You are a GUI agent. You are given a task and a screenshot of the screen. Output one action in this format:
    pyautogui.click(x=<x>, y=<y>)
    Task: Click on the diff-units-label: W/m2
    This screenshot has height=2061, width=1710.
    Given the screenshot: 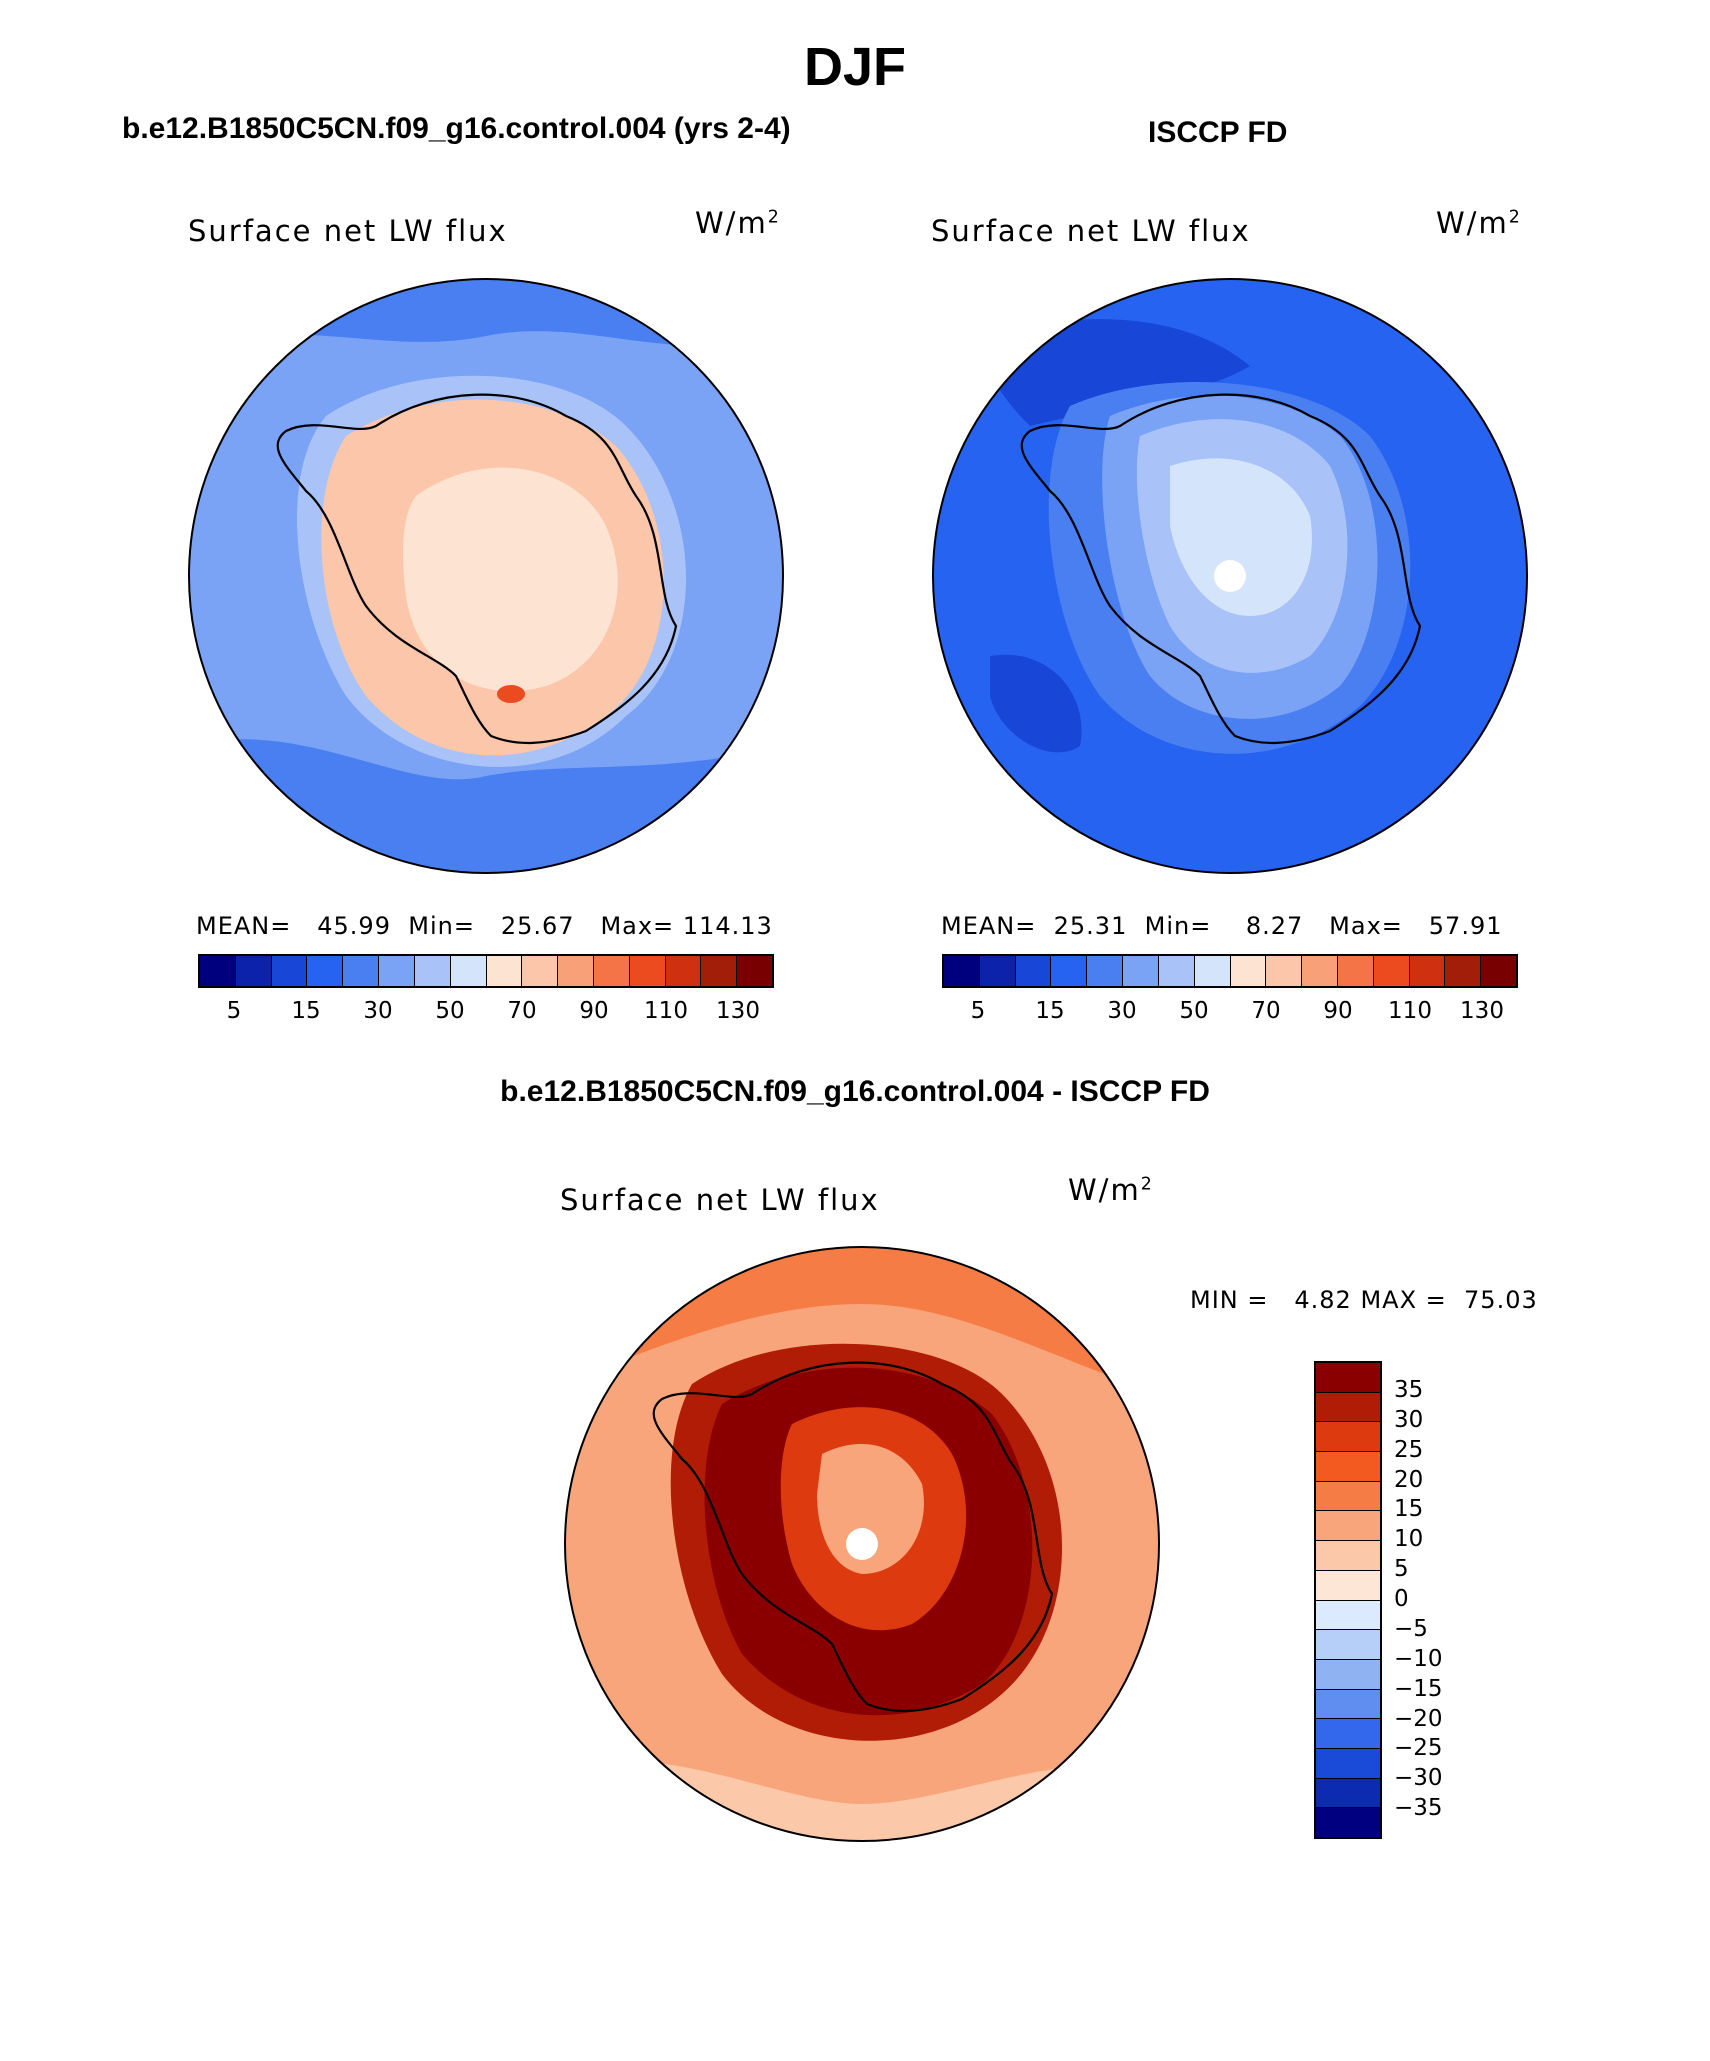 What is the action you would take?
    pyautogui.click(x=1111, y=1190)
    